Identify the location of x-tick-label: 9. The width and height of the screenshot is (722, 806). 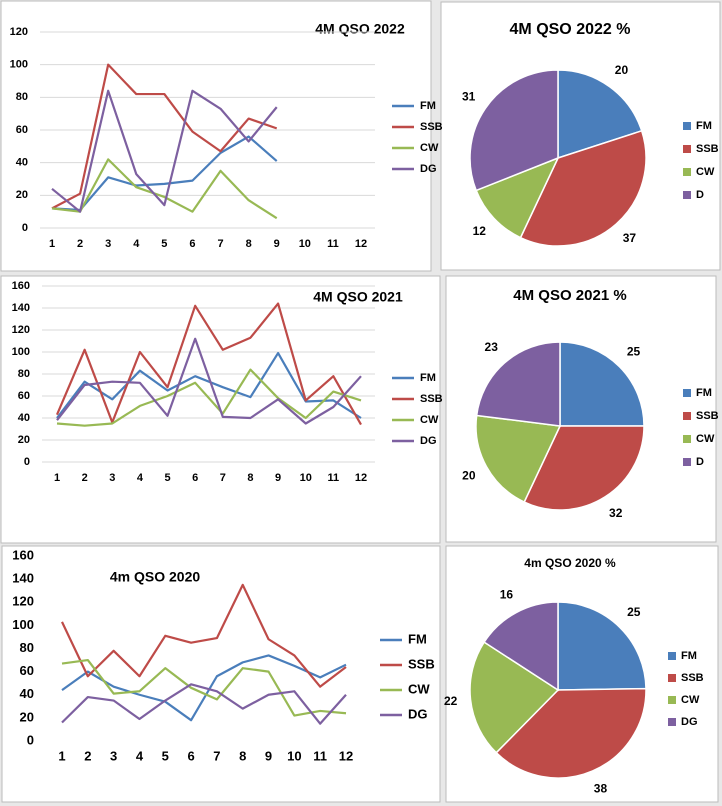
(268, 755).